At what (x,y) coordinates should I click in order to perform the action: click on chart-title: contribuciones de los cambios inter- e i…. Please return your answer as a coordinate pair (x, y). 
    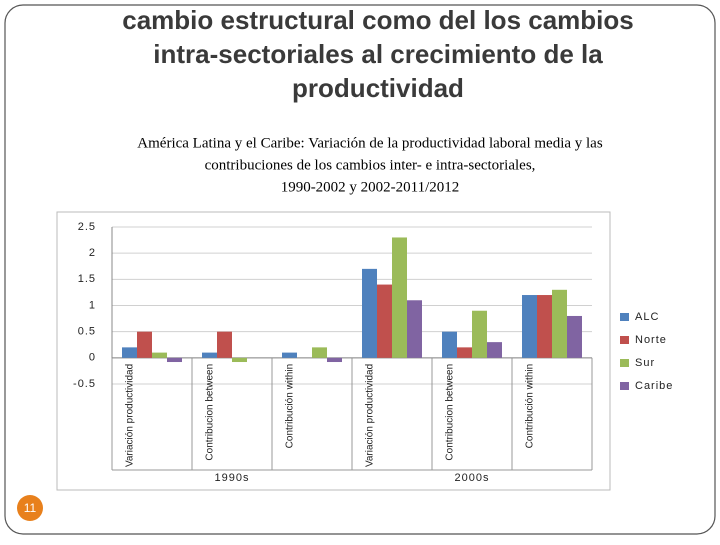
    Looking at the image, I should click on (370, 165).